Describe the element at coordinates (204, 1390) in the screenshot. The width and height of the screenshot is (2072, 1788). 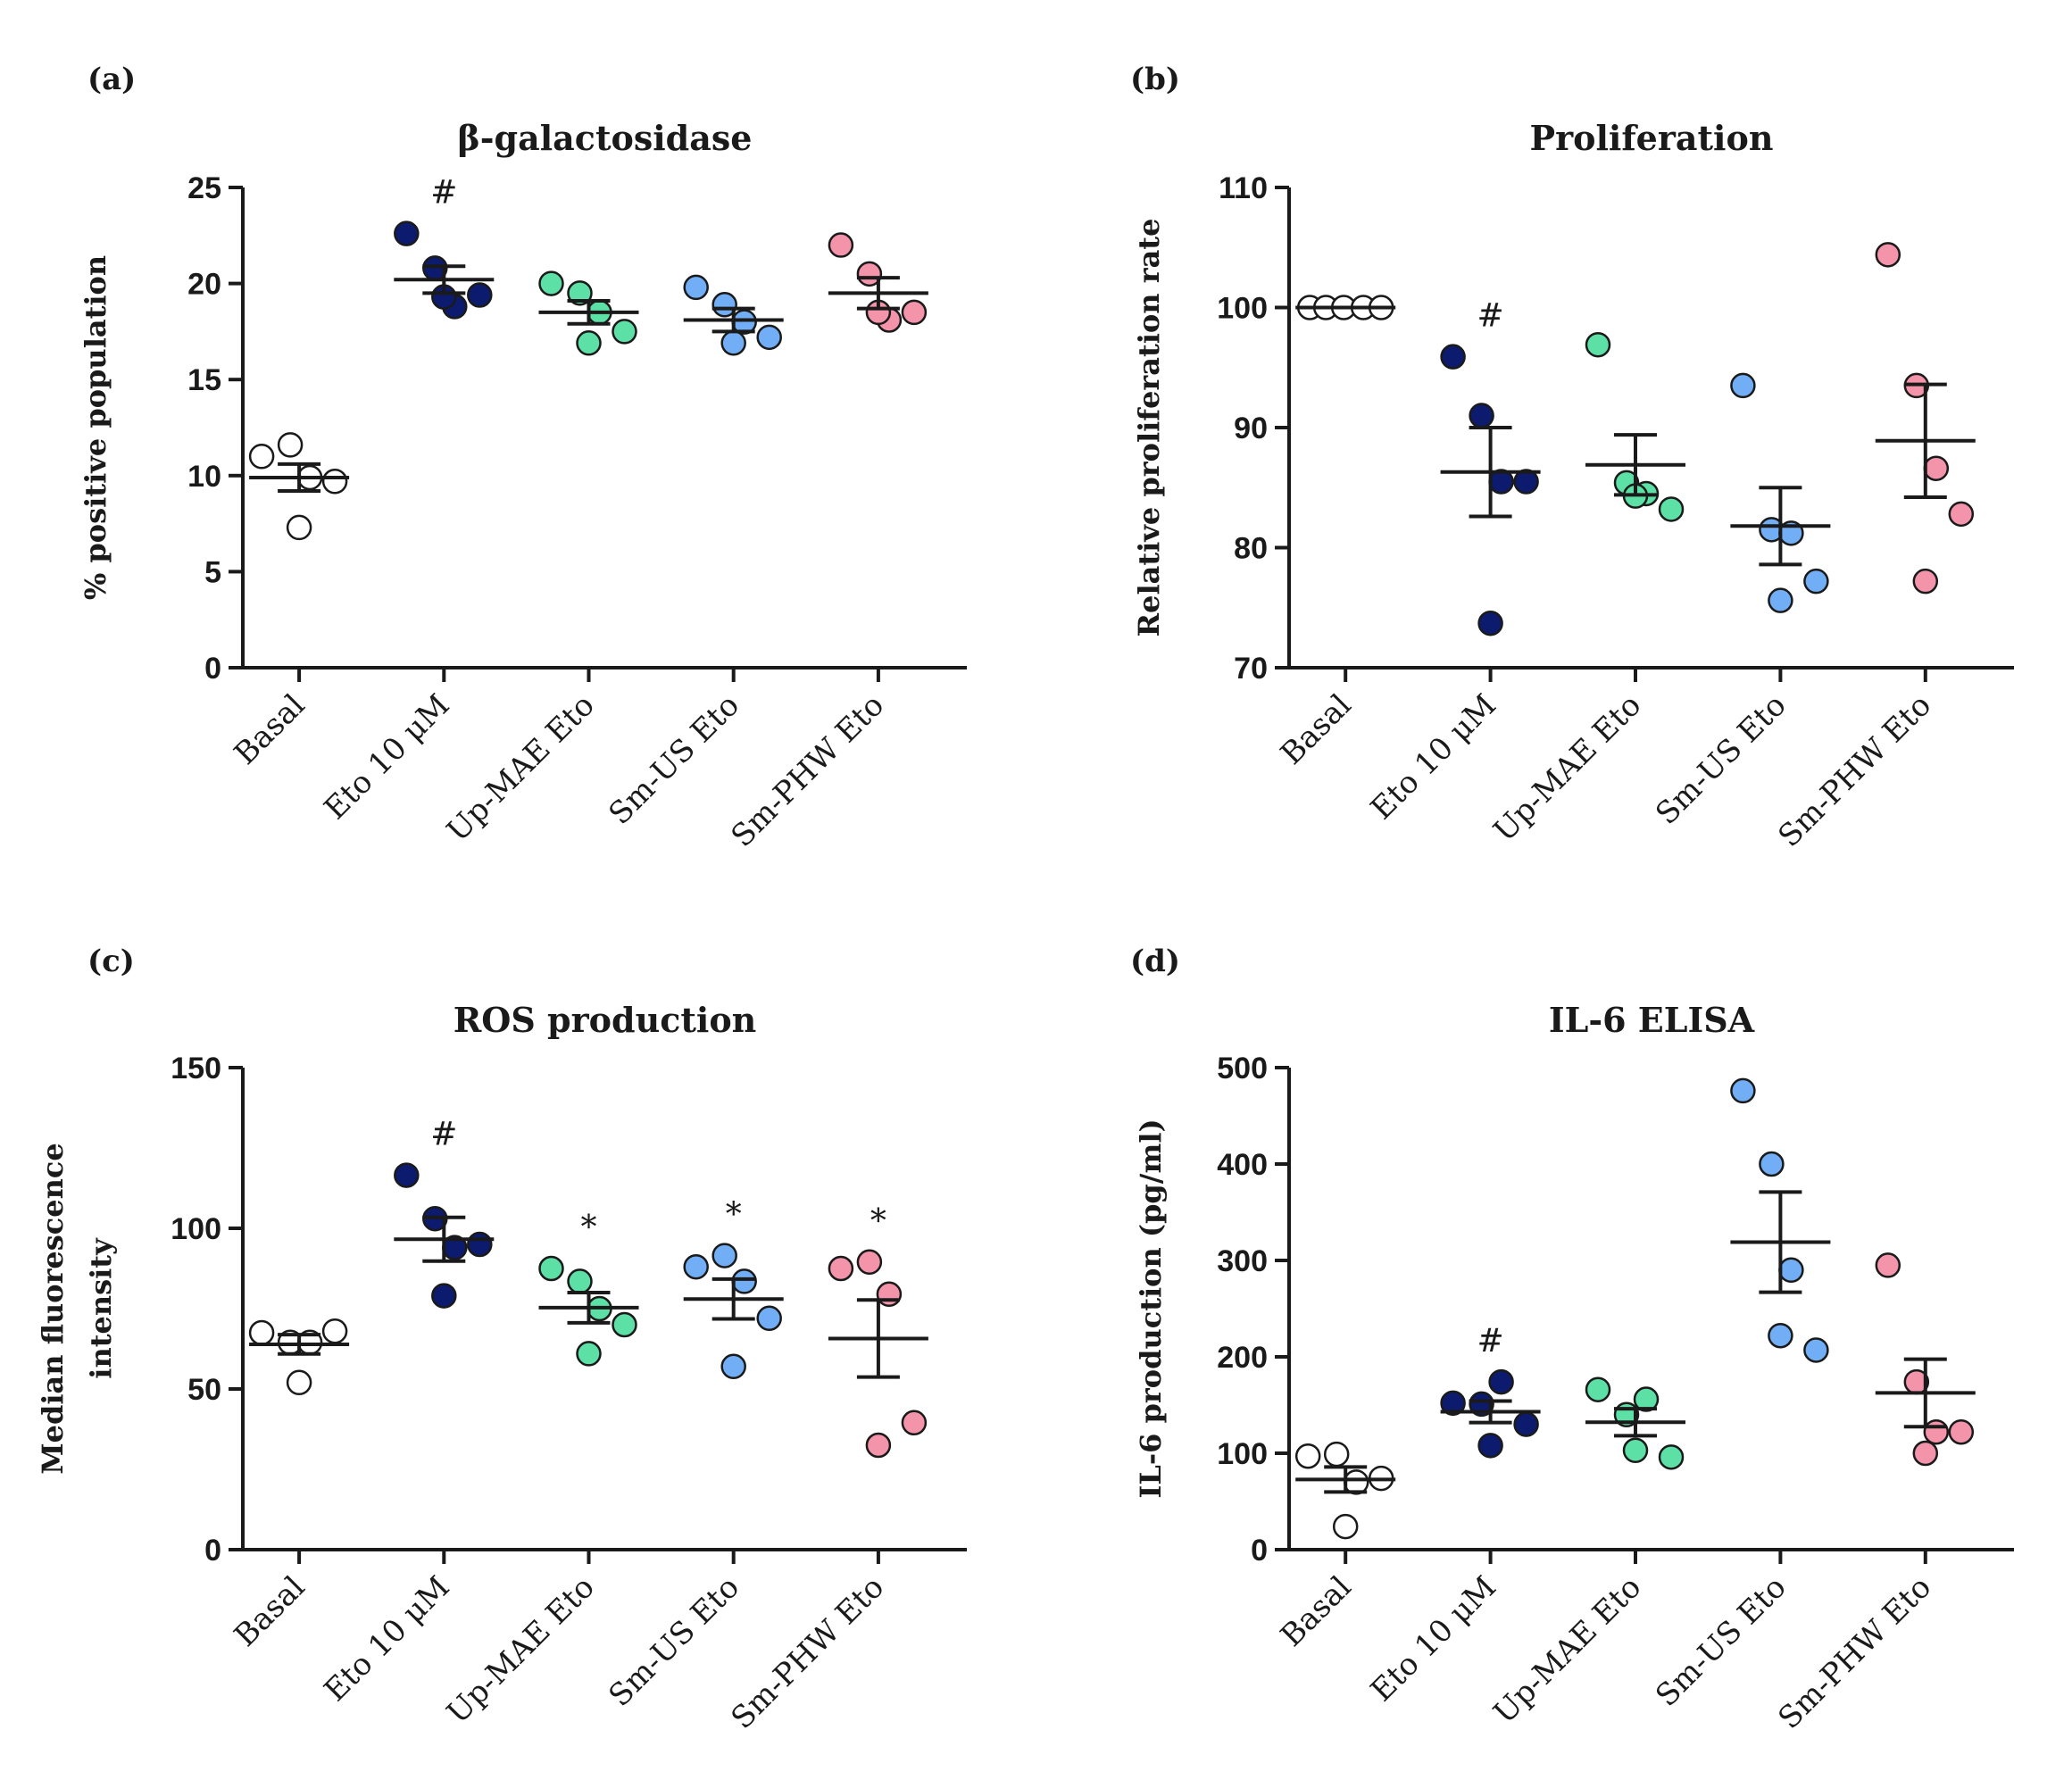
I see `y-tick-label: 50` at that location.